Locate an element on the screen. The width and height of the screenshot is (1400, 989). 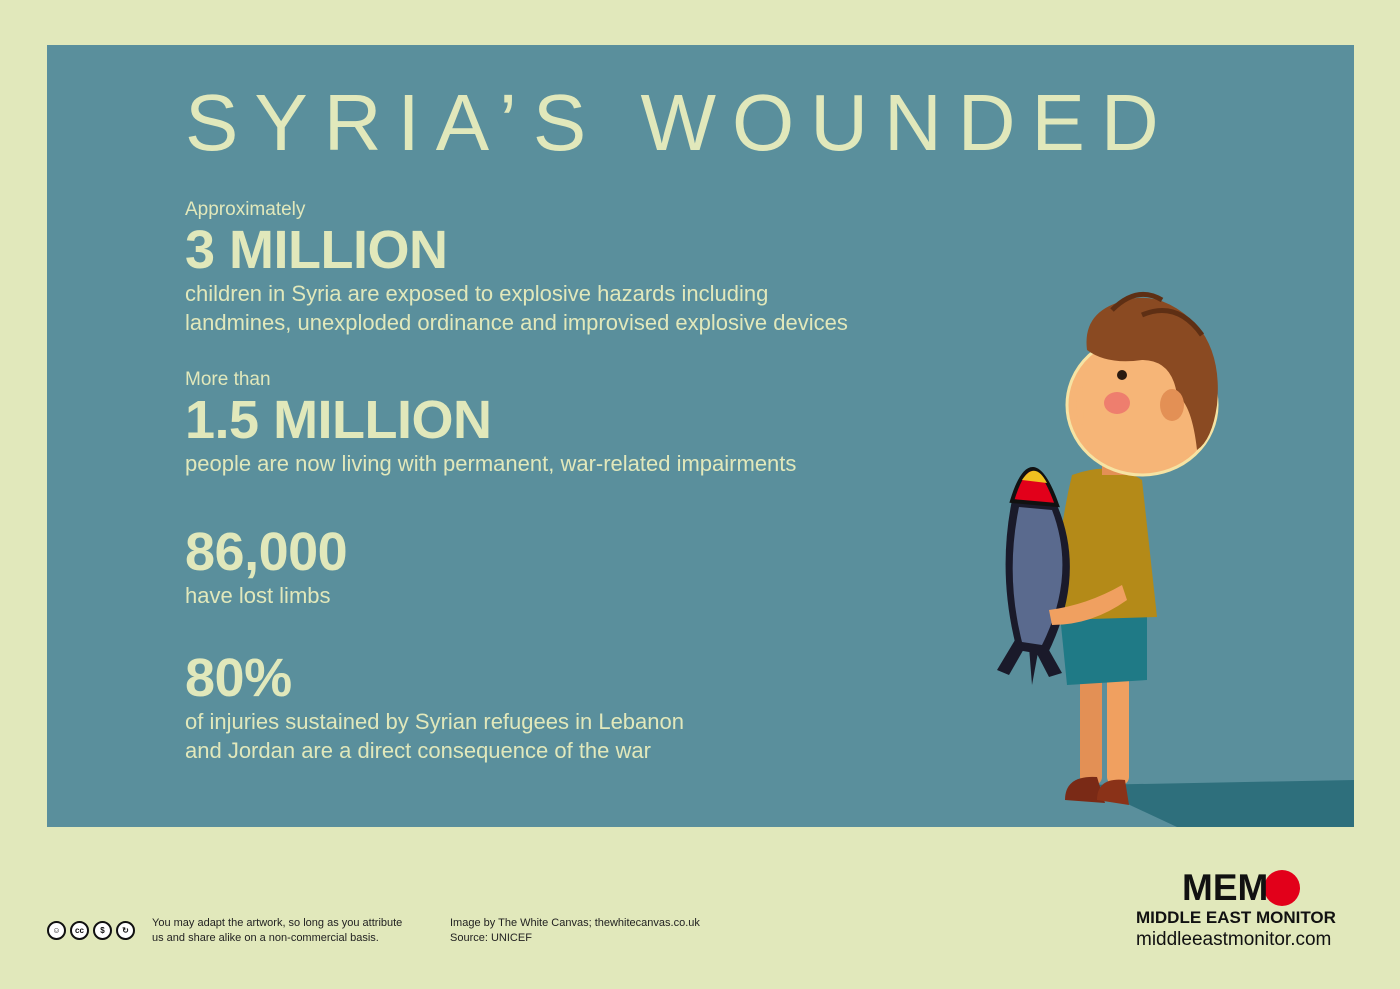
stat-description: have lost limbs is located at coordinates (266, 595).